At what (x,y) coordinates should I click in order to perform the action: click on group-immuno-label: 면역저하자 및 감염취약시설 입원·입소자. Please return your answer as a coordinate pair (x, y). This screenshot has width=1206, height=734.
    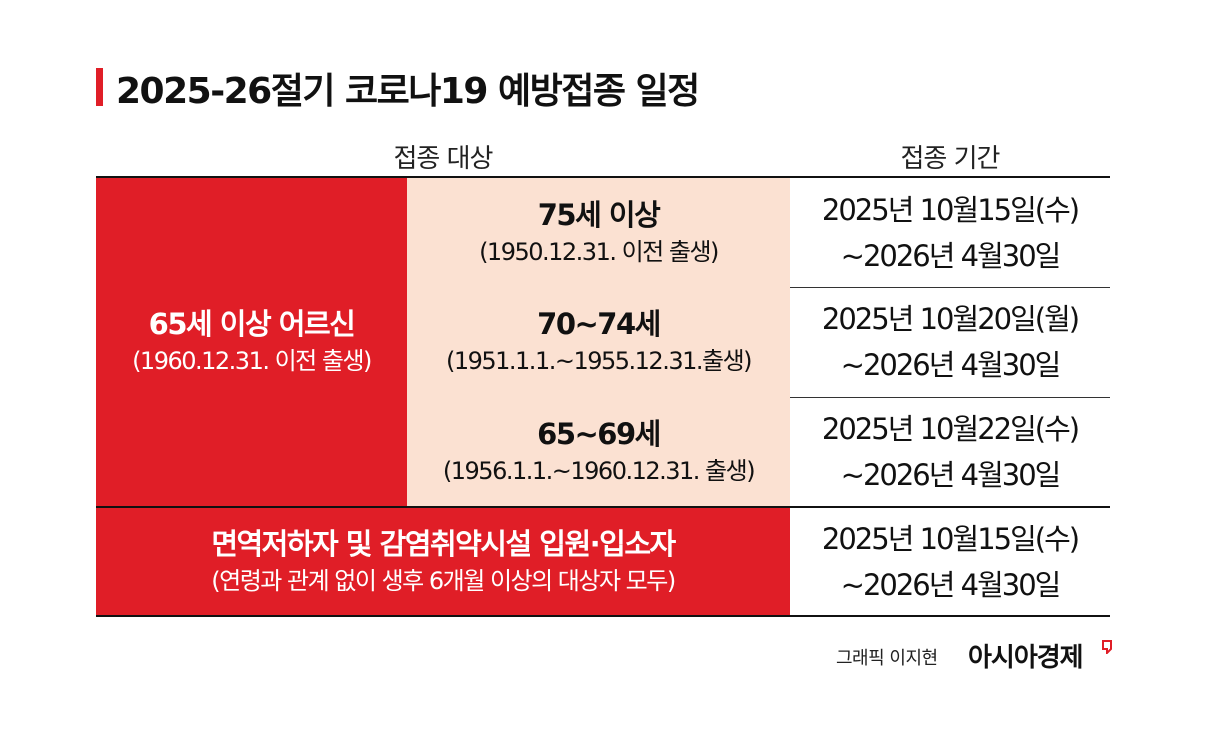
    Looking at the image, I should click on (443, 543).